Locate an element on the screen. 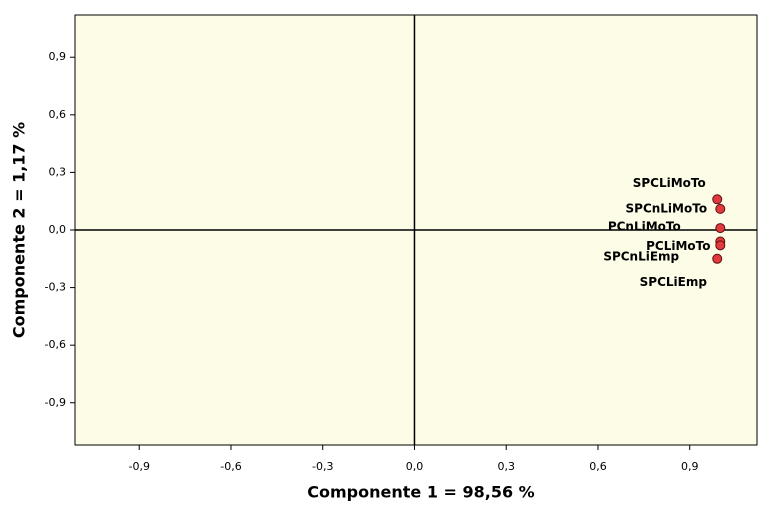  y-tick-label: 0,9 is located at coordinates (58, 56).